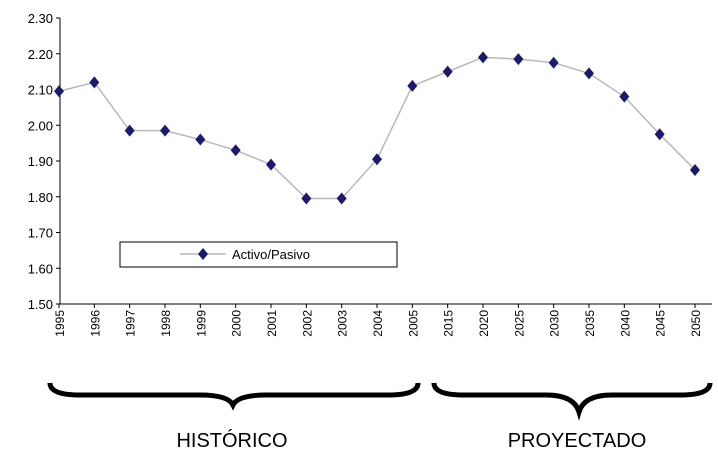  I want to click on x-tick-label: 2003, so click(343, 323).